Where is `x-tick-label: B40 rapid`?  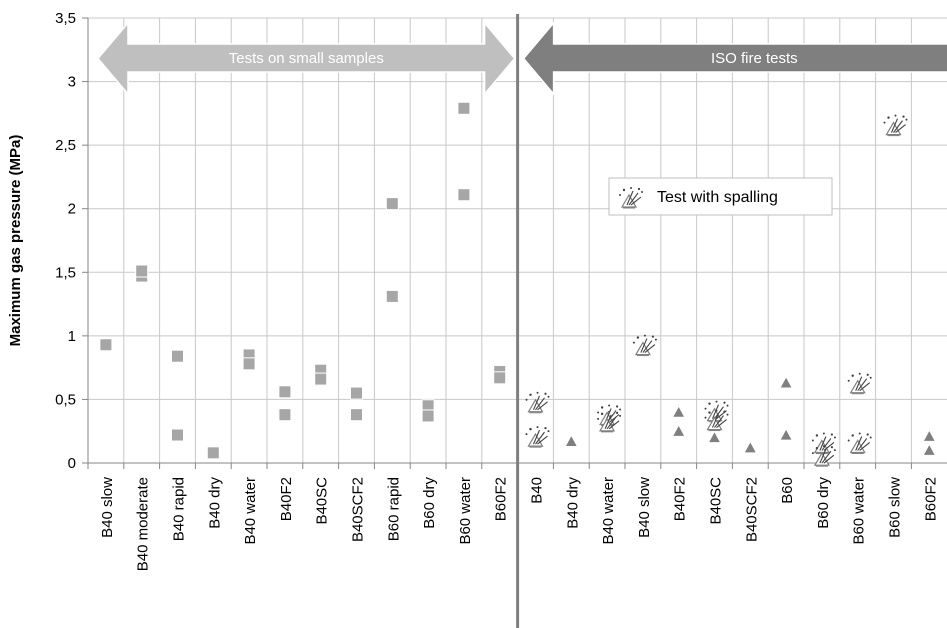 x-tick-label: B40 rapid is located at coordinates (179, 509).